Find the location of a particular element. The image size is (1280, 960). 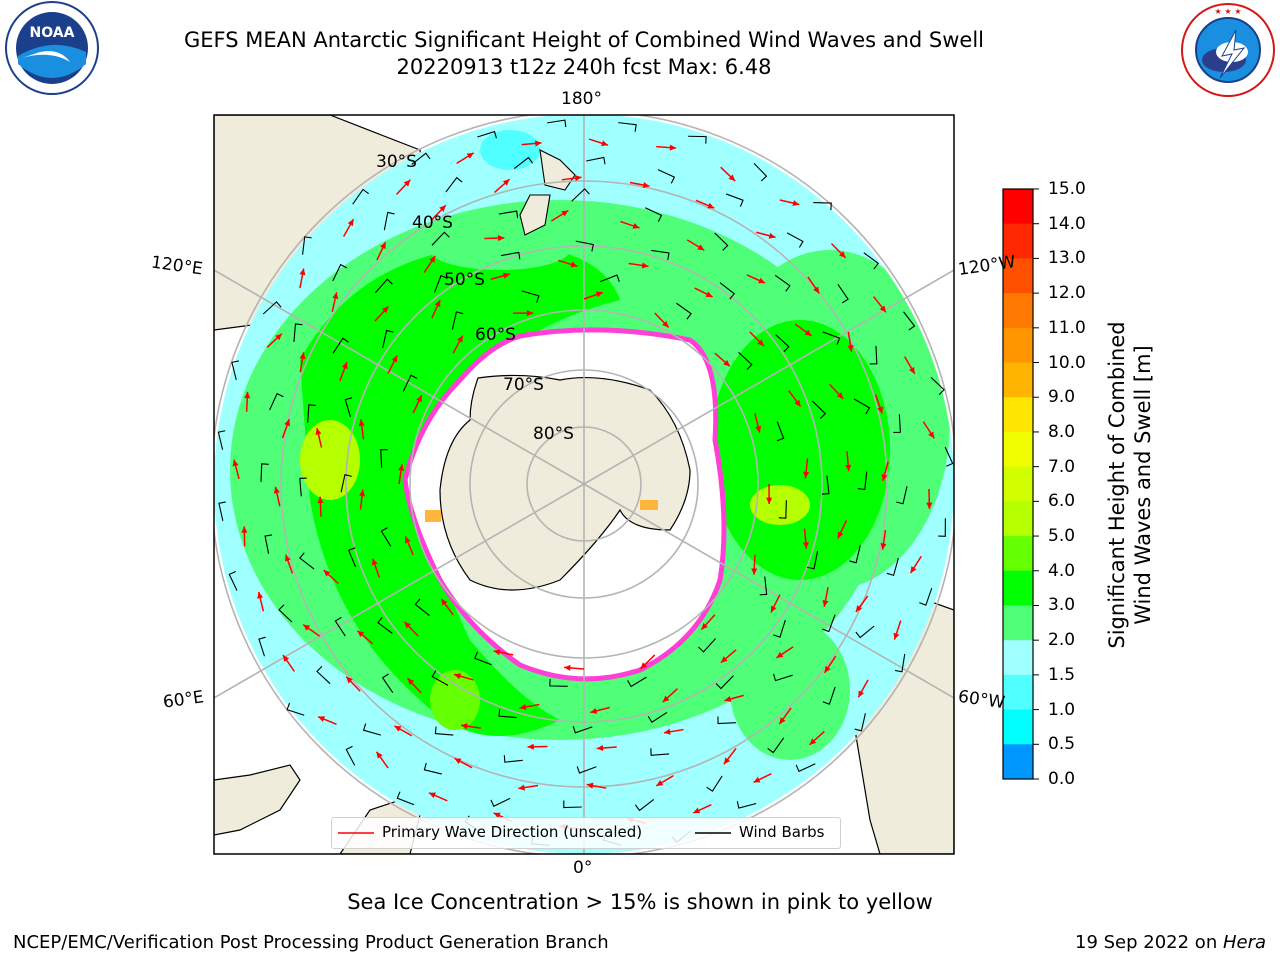

colorbar-tick-label: 0.0 is located at coordinates (1062, 779).